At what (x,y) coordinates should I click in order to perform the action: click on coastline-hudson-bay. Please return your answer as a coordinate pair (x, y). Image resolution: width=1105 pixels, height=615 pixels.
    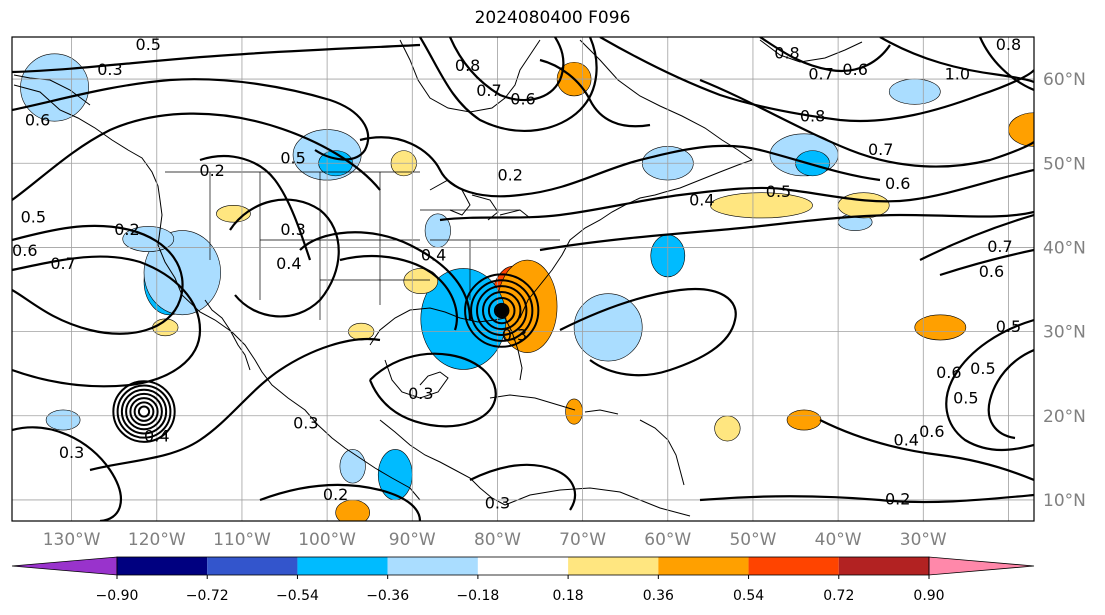
    Looking at the image, I should click on (470, 76).